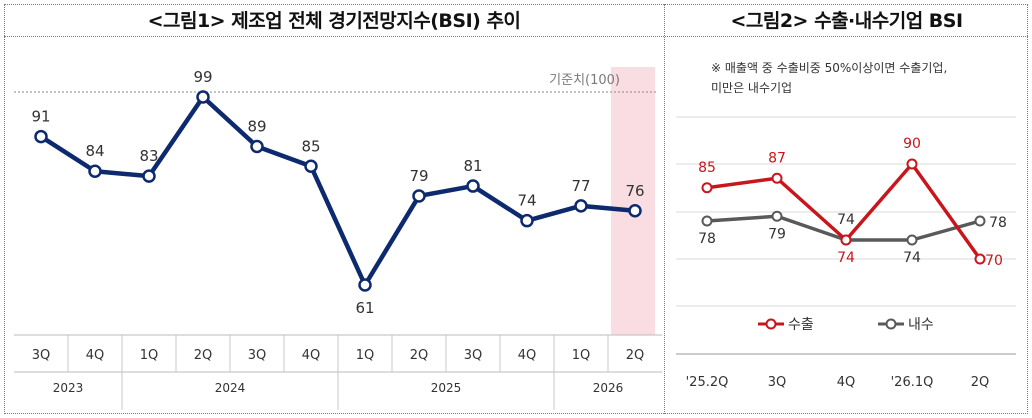 This screenshot has height=418, width=1032. Describe the element at coordinates (580, 186) in the screenshot. I see `data-label-11: 77` at that location.